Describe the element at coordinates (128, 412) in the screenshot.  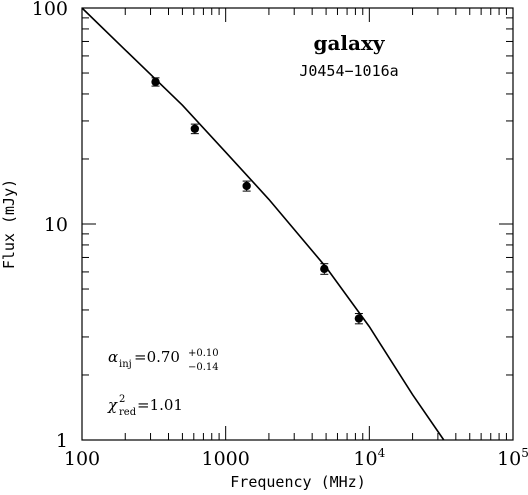
I see `chi-subscript: red` at that location.